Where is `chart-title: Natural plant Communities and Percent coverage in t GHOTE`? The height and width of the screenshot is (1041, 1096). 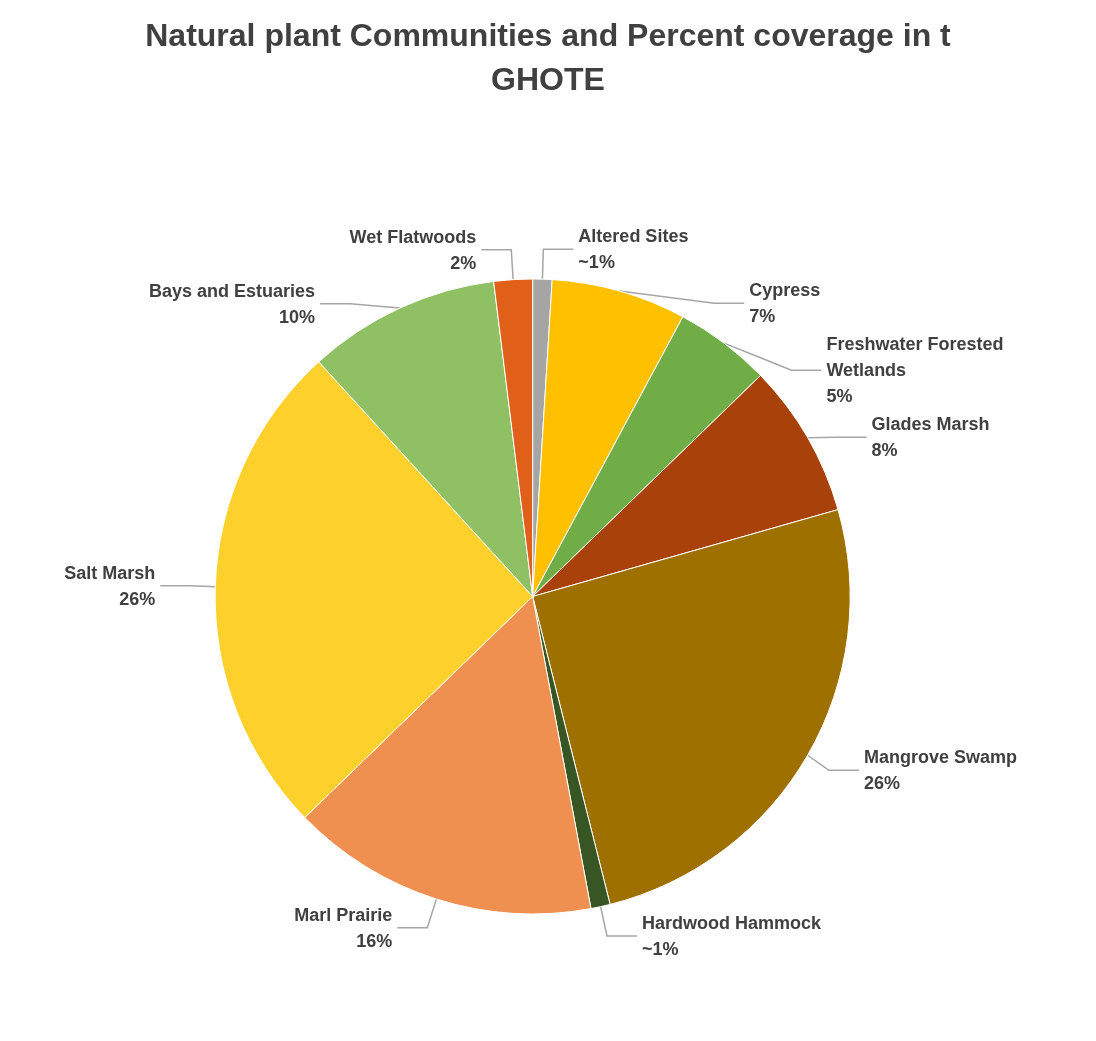
chart-title: Natural plant Communities and Percent coverage in t GHOTE is located at coordinates (548, 57).